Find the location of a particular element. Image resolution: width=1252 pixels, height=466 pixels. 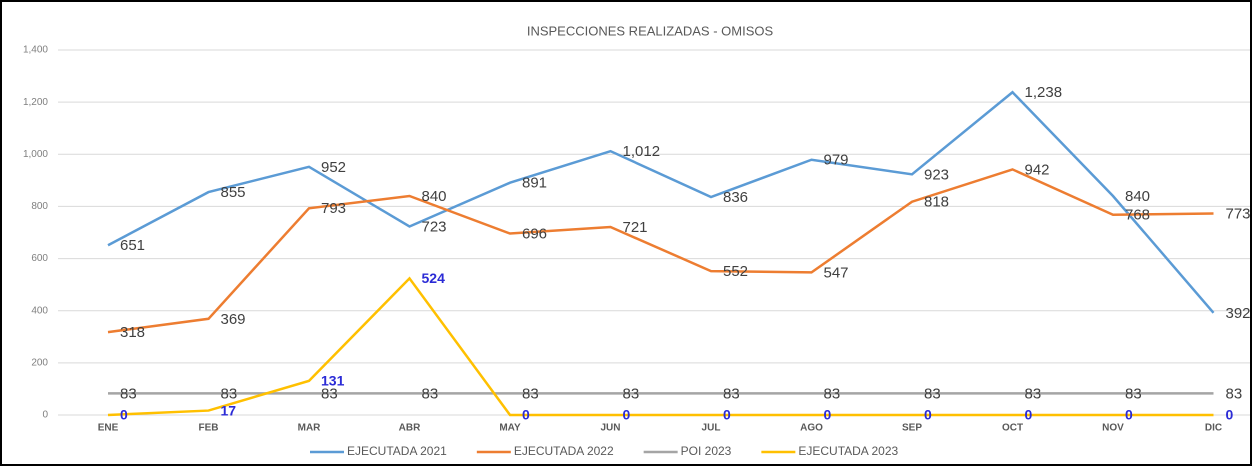

x-tick-label: JUN is located at coordinates (610, 428).